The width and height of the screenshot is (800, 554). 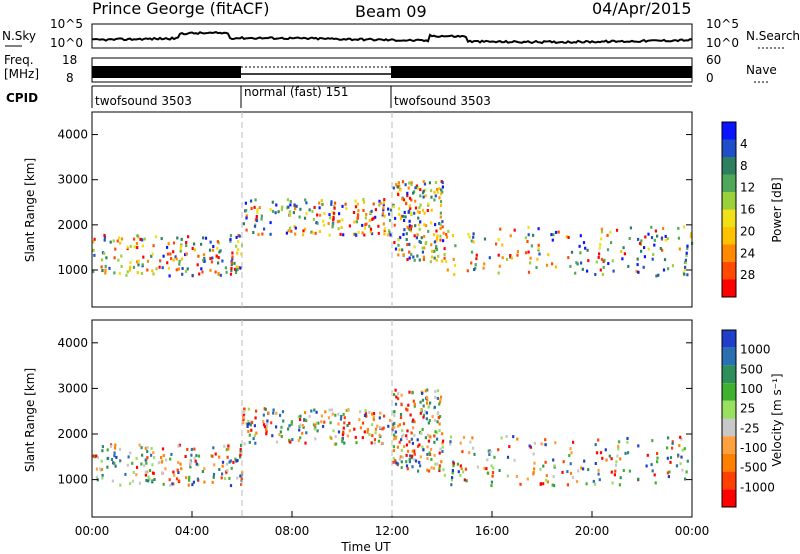 What do you see at coordinates (747, 188) in the screenshot?
I see `colorbar-tick-label: 12` at bounding box center [747, 188].